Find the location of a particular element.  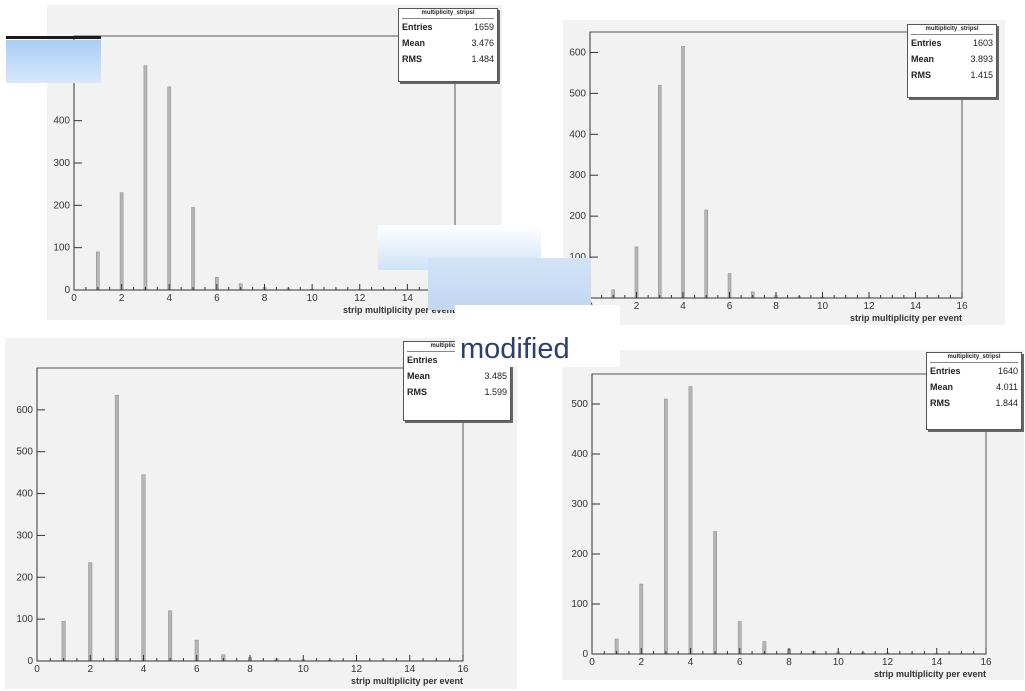

stats-mean-row: Mean 3.485 is located at coordinates (457, 376).